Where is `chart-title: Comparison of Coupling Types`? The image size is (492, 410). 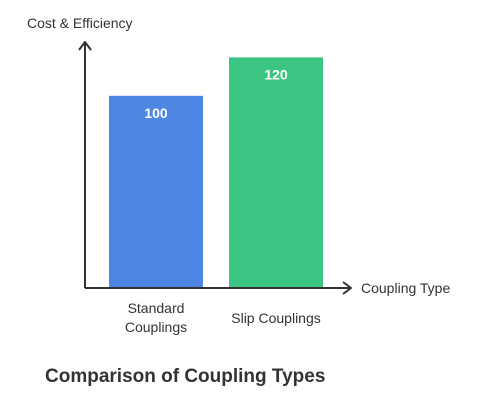 chart-title: Comparison of Coupling Types is located at coordinates (185, 376).